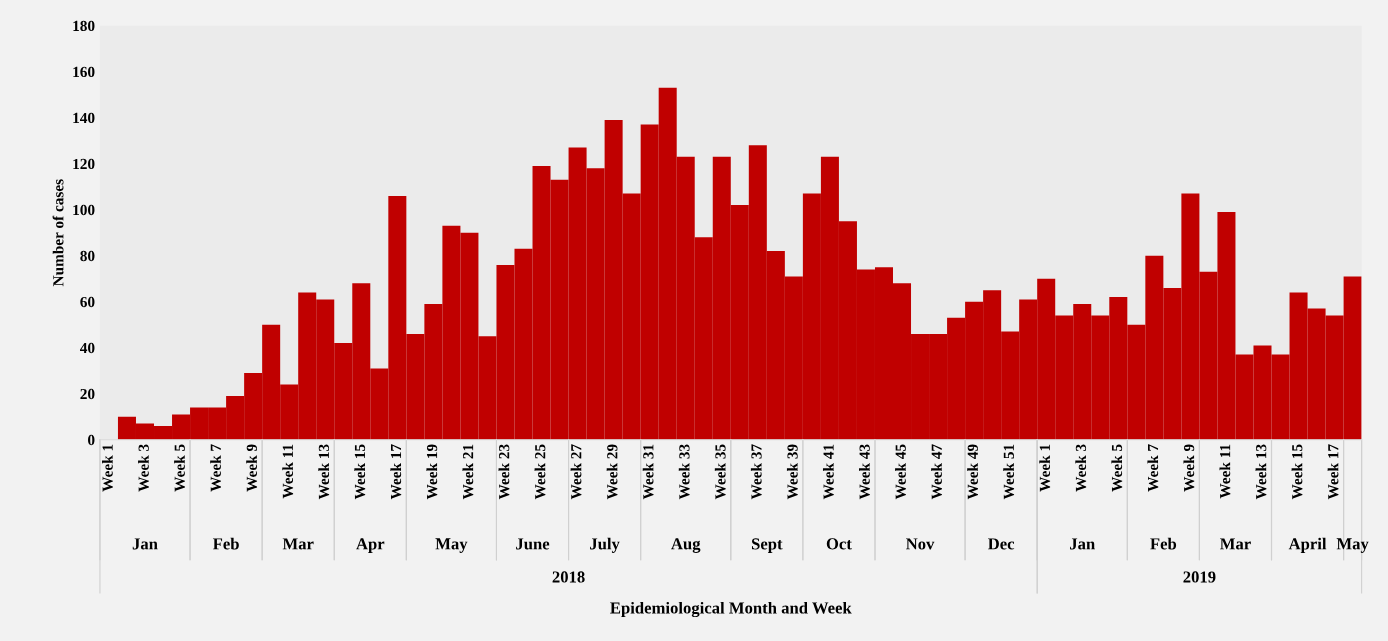  What do you see at coordinates (87, 348) in the screenshot?
I see `y-tick-label: 40` at bounding box center [87, 348].